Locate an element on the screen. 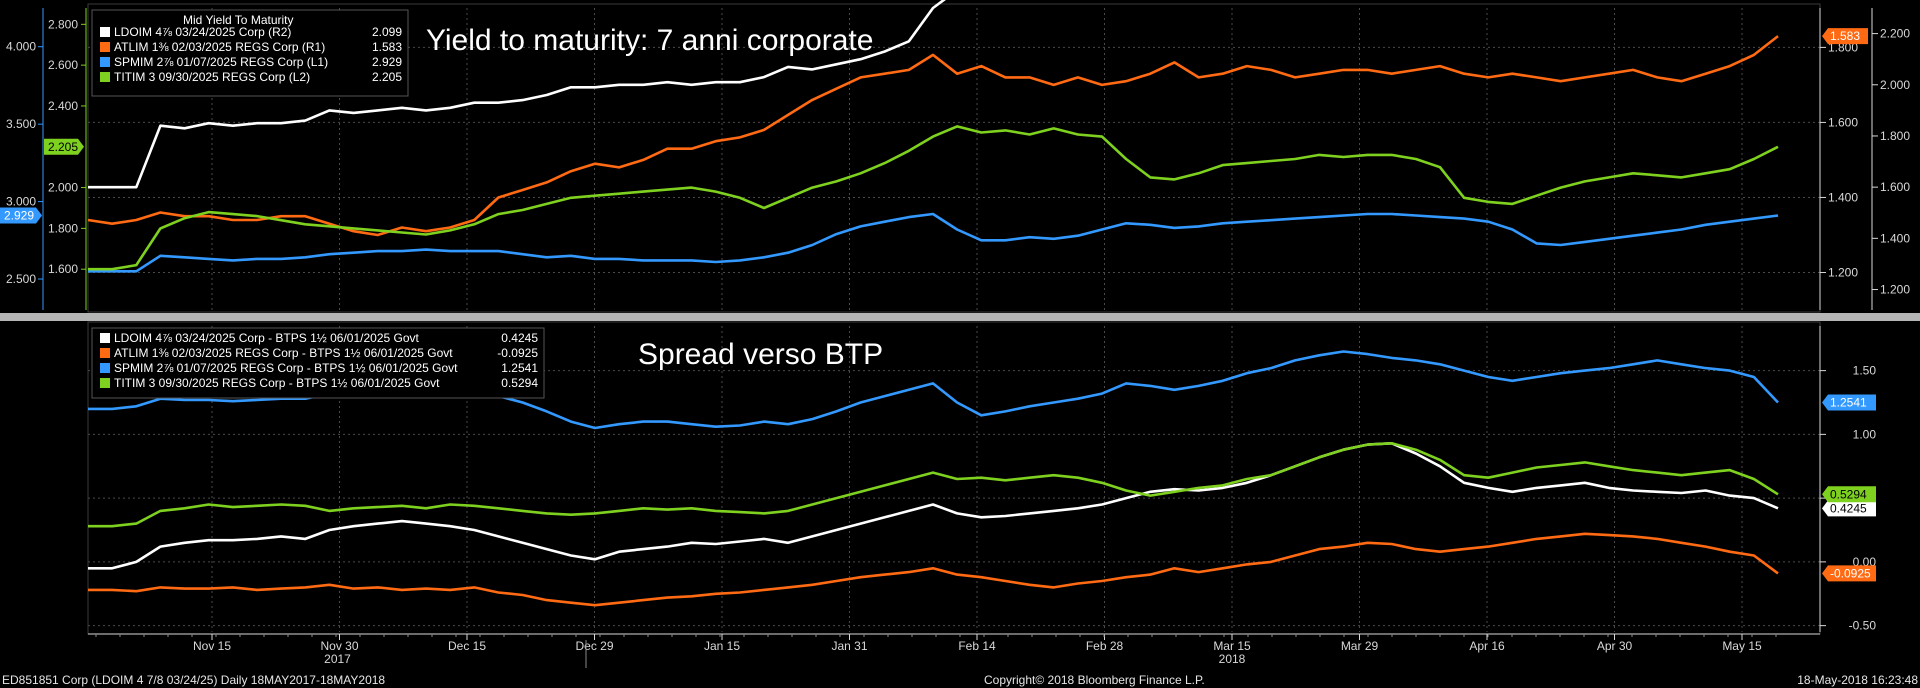 This screenshot has height=688, width=1920. x-tick-label: Jan 31 is located at coordinates (849, 646).